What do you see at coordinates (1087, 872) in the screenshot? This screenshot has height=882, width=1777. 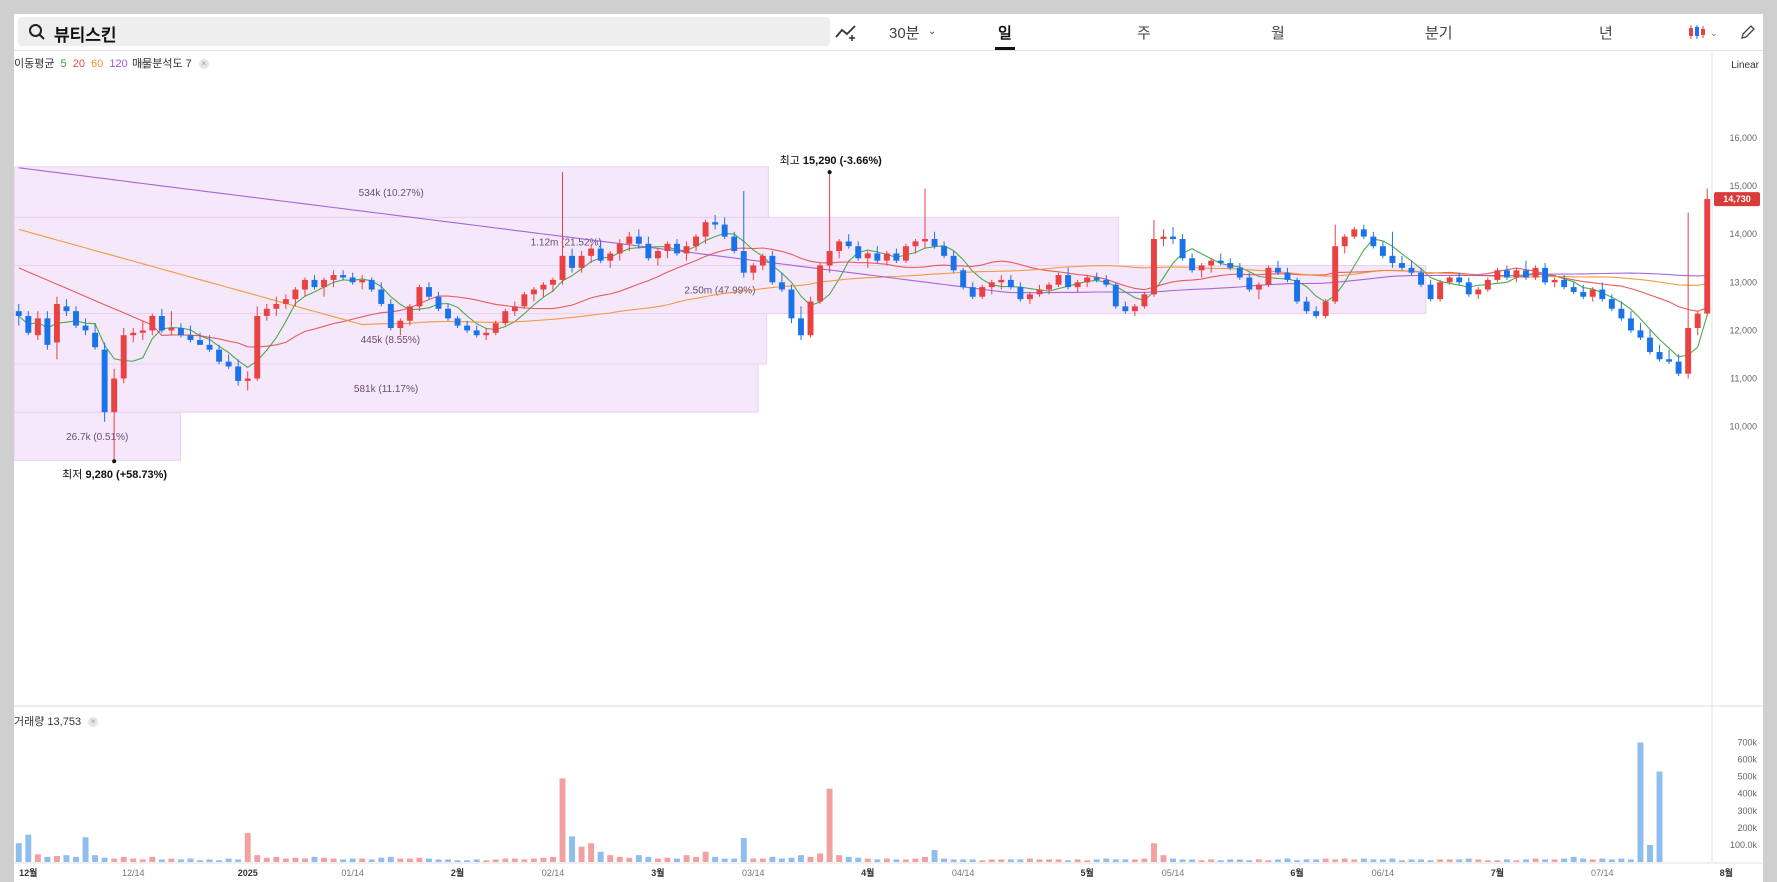 I see `x-tick-label: 5월` at bounding box center [1087, 872].